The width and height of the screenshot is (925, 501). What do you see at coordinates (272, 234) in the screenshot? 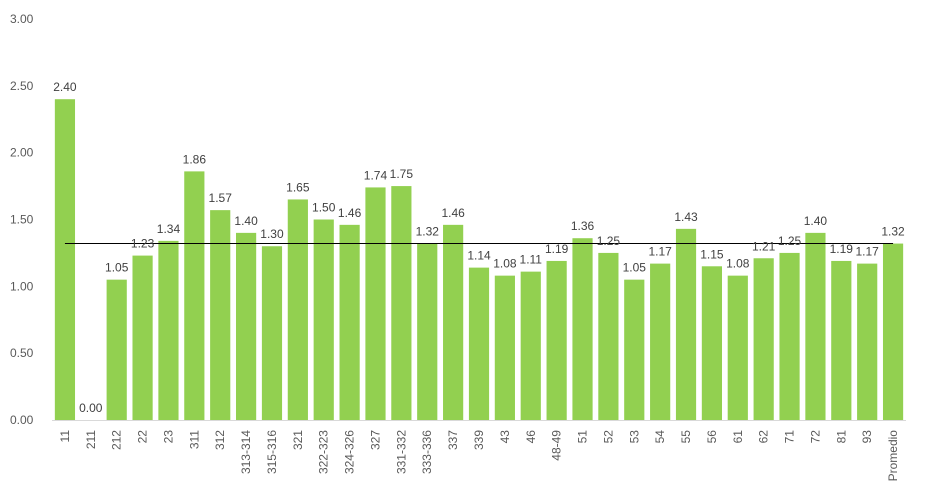
I see `data-label: 1.30` at bounding box center [272, 234].